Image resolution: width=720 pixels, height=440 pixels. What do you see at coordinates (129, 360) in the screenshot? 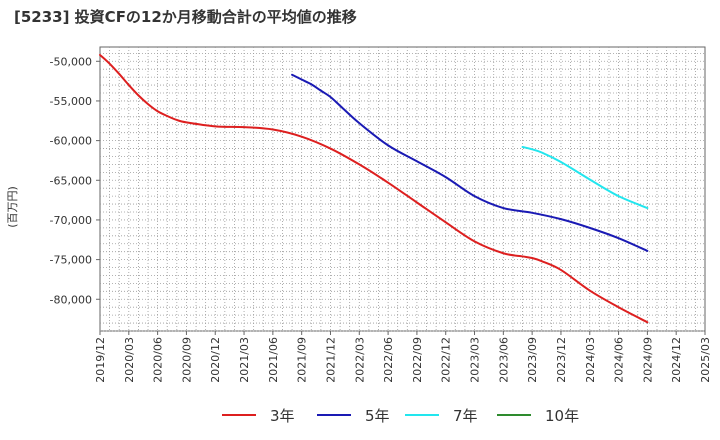
I see `x-tick-label: 2020/03` at bounding box center [129, 360].